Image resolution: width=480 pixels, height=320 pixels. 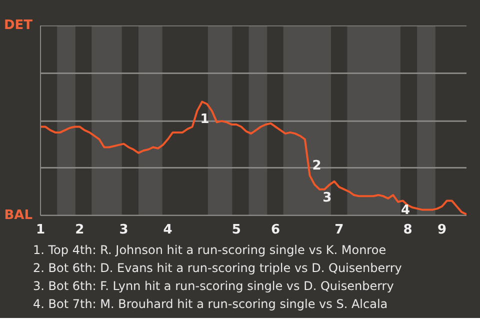 I want to click on annotation: 3, so click(x=327, y=198).